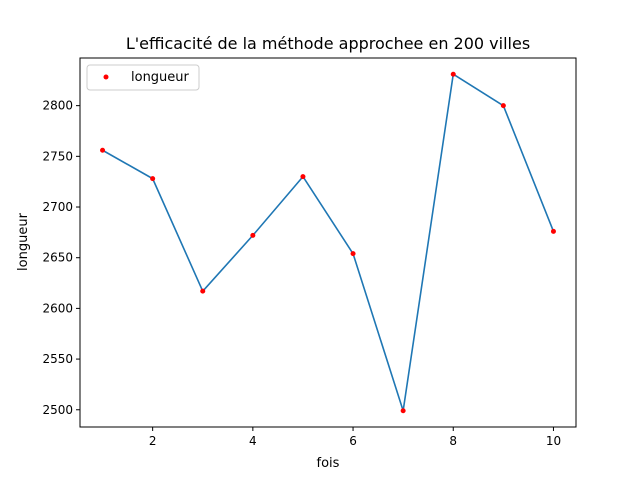 The height and width of the screenshot is (480, 640). What do you see at coordinates (57, 359) in the screenshot?
I see `y-tick-label: 2550` at bounding box center [57, 359].